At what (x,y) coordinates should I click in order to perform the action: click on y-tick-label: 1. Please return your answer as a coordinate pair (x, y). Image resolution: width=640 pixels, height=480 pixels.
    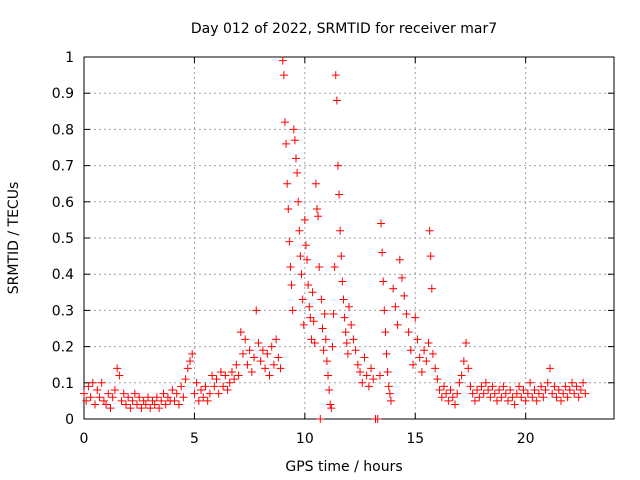
    Looking at the image, I should click on (69, 58).